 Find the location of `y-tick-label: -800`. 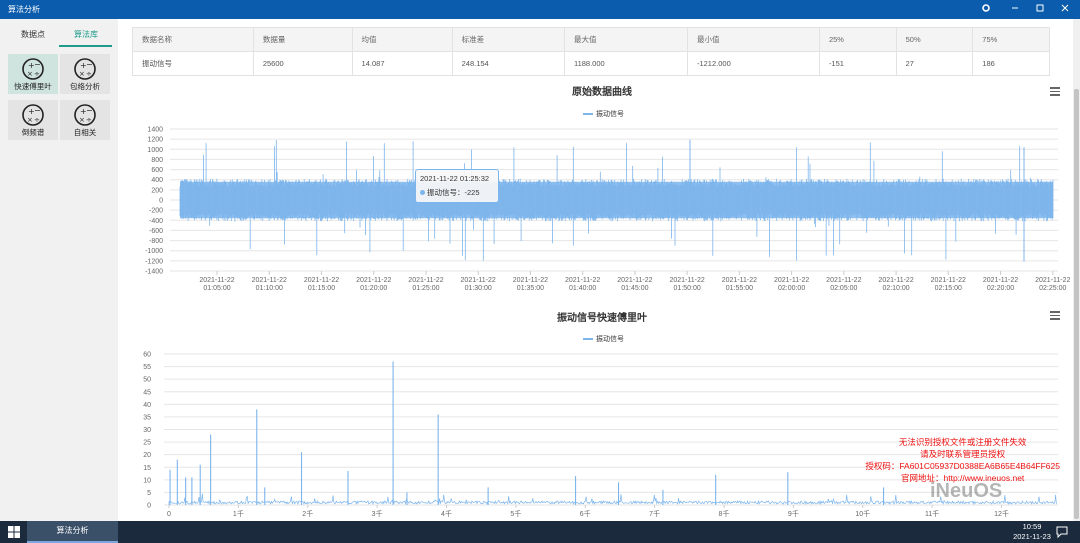

y-tick-label: -800 is located at coordinates (156, 241).